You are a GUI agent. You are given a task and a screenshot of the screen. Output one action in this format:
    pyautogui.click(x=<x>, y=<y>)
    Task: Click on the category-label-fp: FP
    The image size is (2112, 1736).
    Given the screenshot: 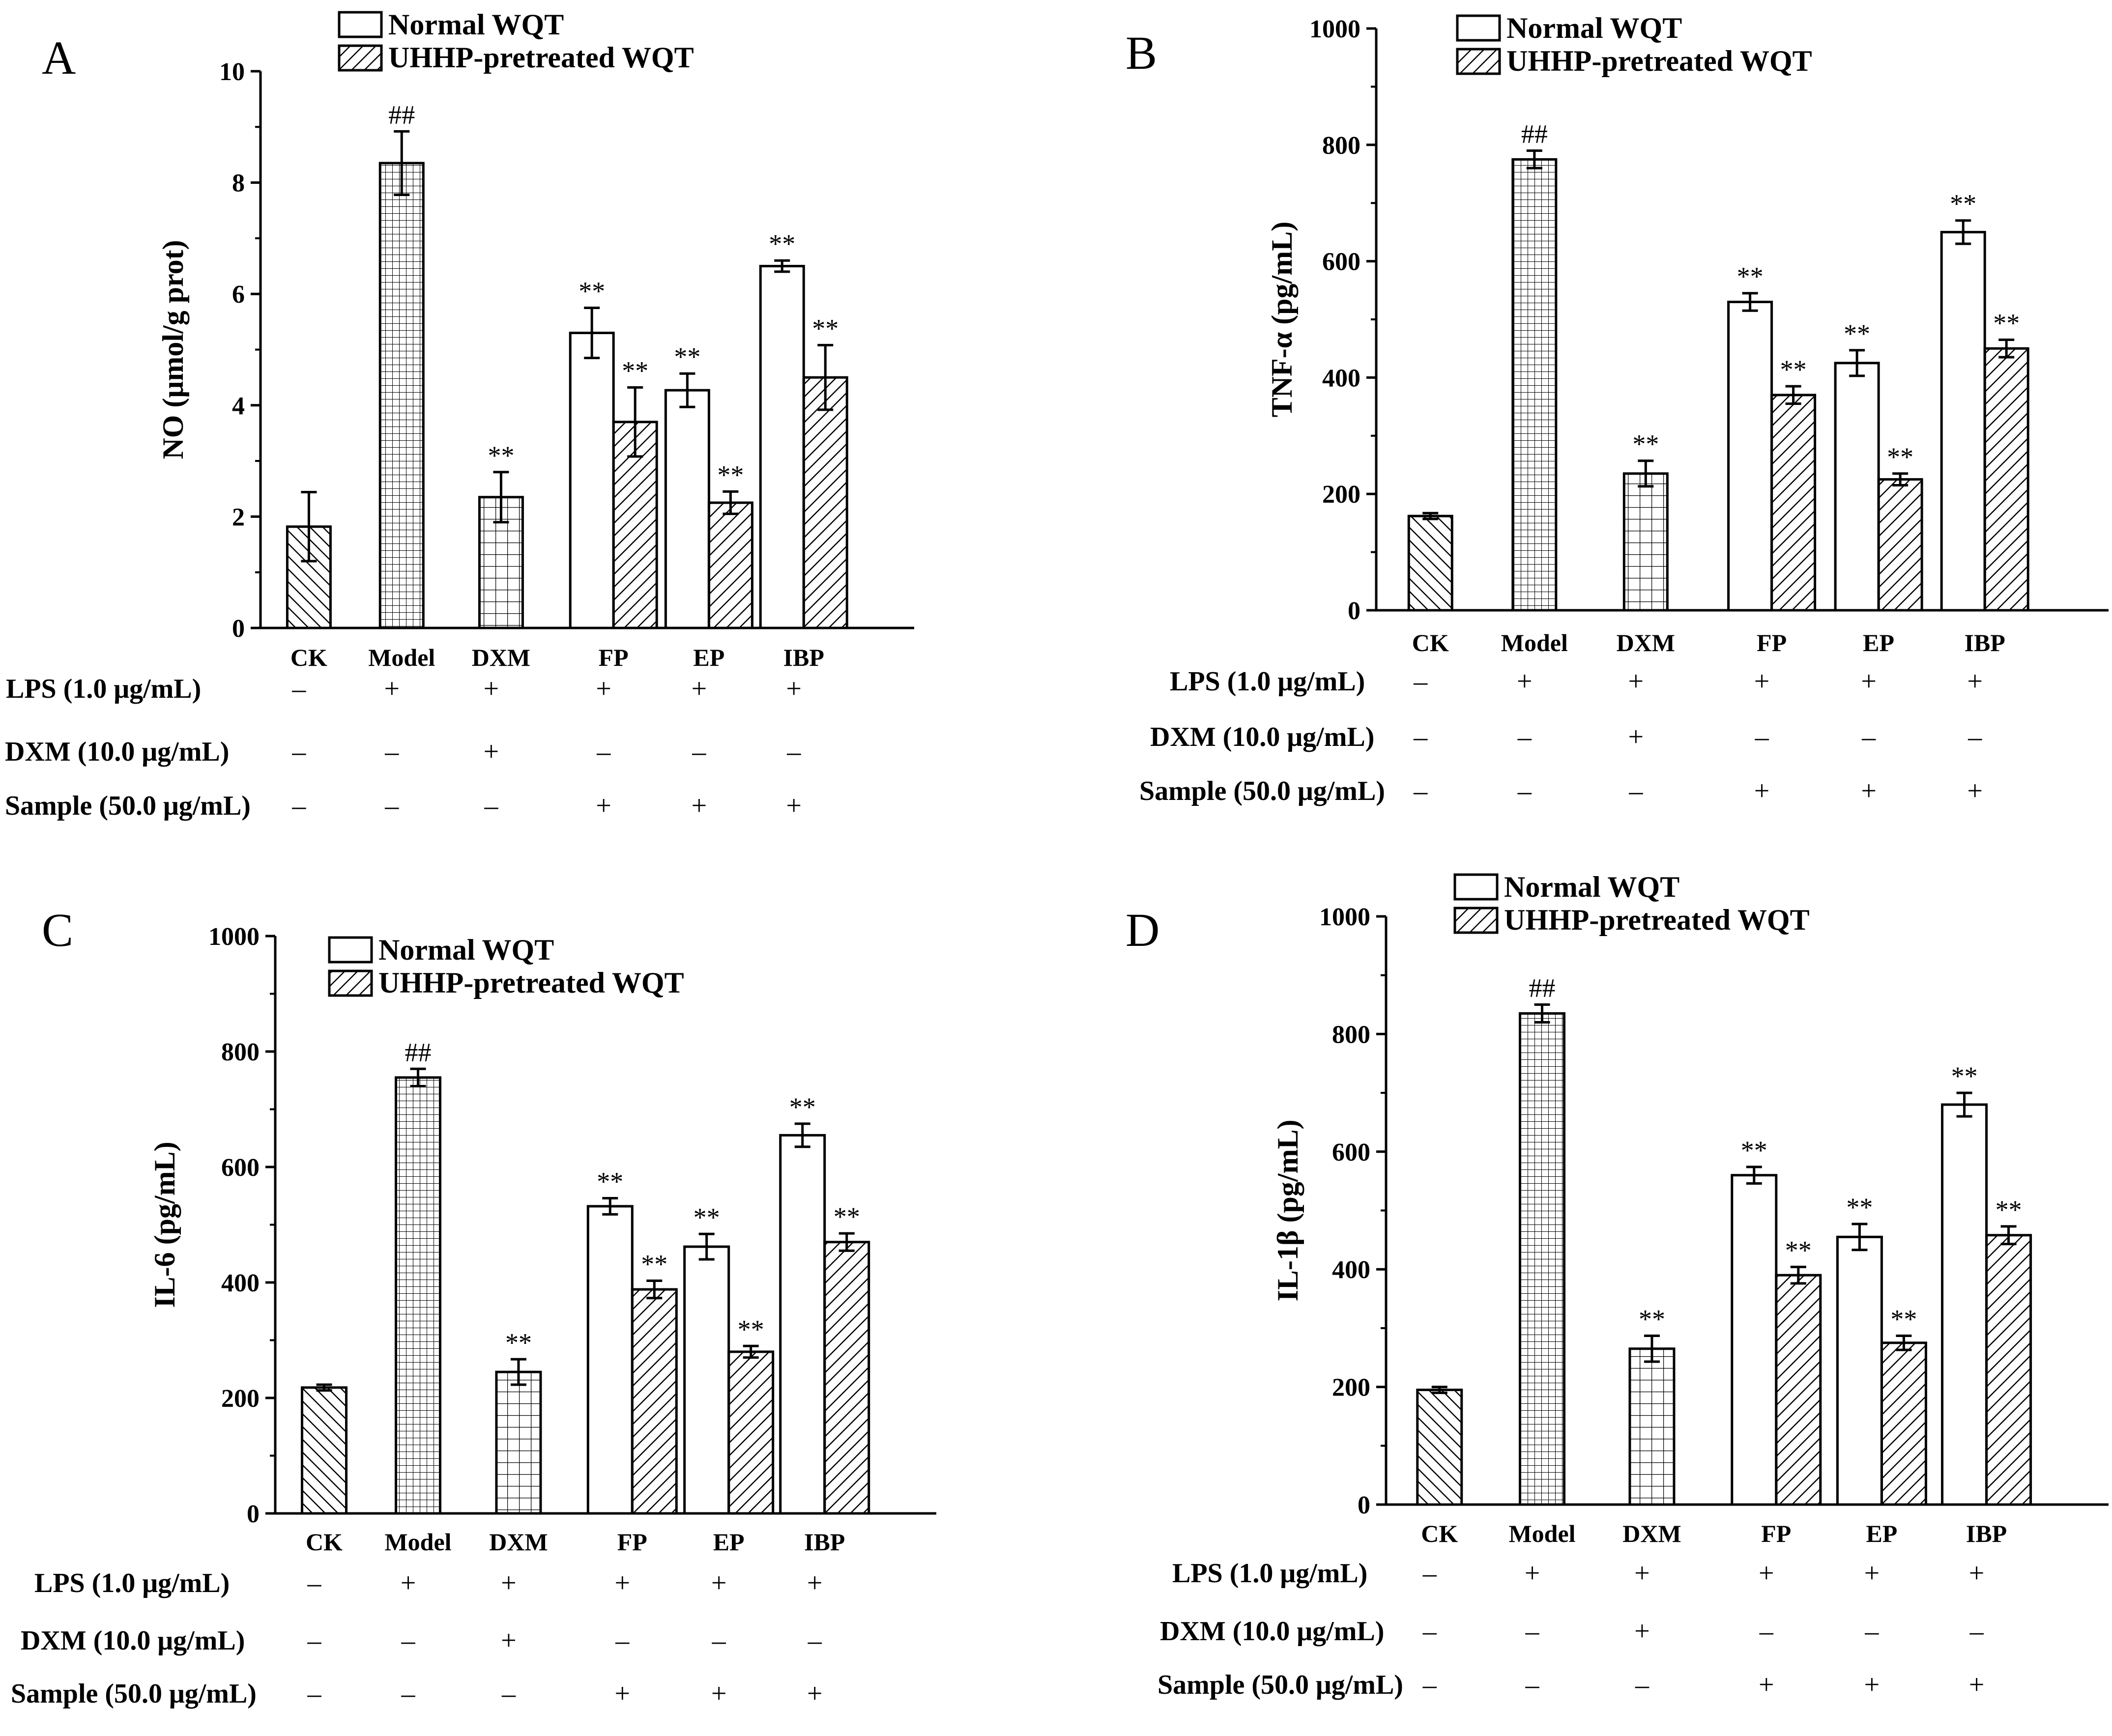 What is the action you would take?
    pyautogui.click(x=1776, y=1533)
    